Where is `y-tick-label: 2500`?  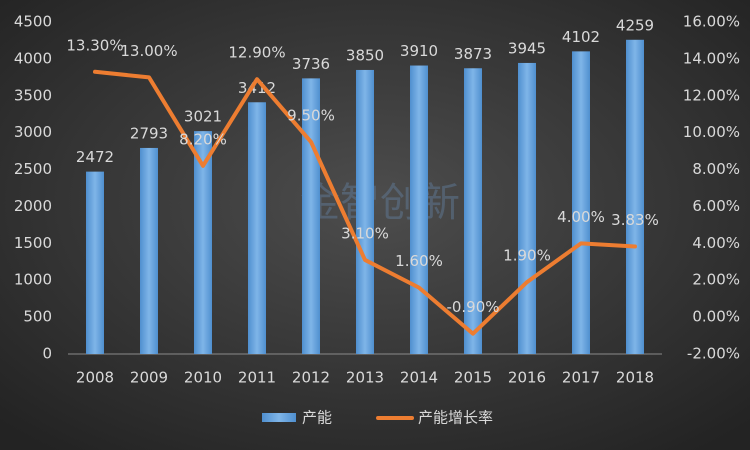 y-tick-label: 2500 is located at coordinates (33, 169).